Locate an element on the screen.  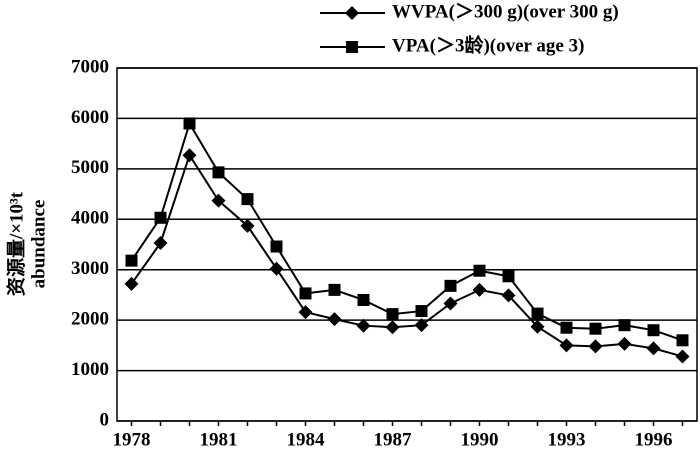
y-axis-label: 资源量/×10³t abundance is located at coordinates (26, 243).